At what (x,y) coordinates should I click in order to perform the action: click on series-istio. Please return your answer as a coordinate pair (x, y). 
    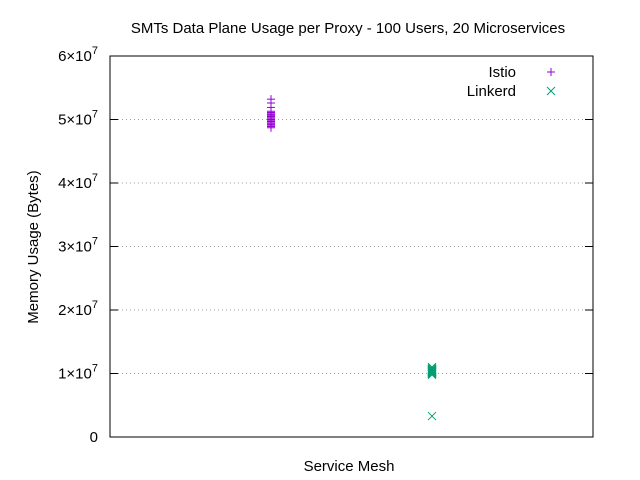
    Looking at the image, I should click on (271, 113).